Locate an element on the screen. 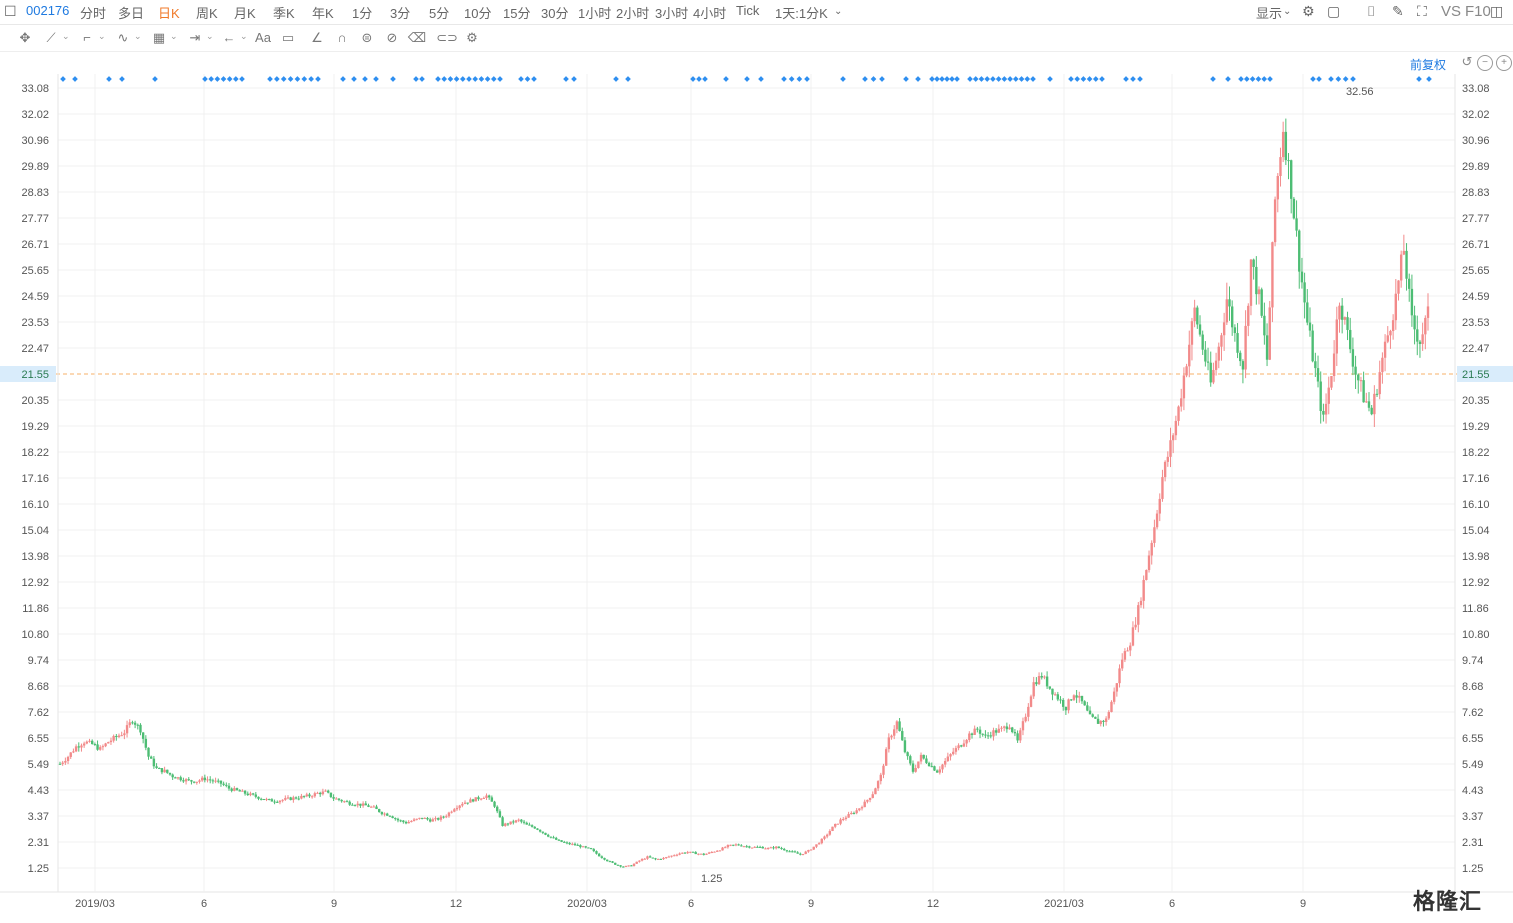 The height and width of the screenshot is (923, 1513). tab-12: 30分 is located at coordinates (555, 13).